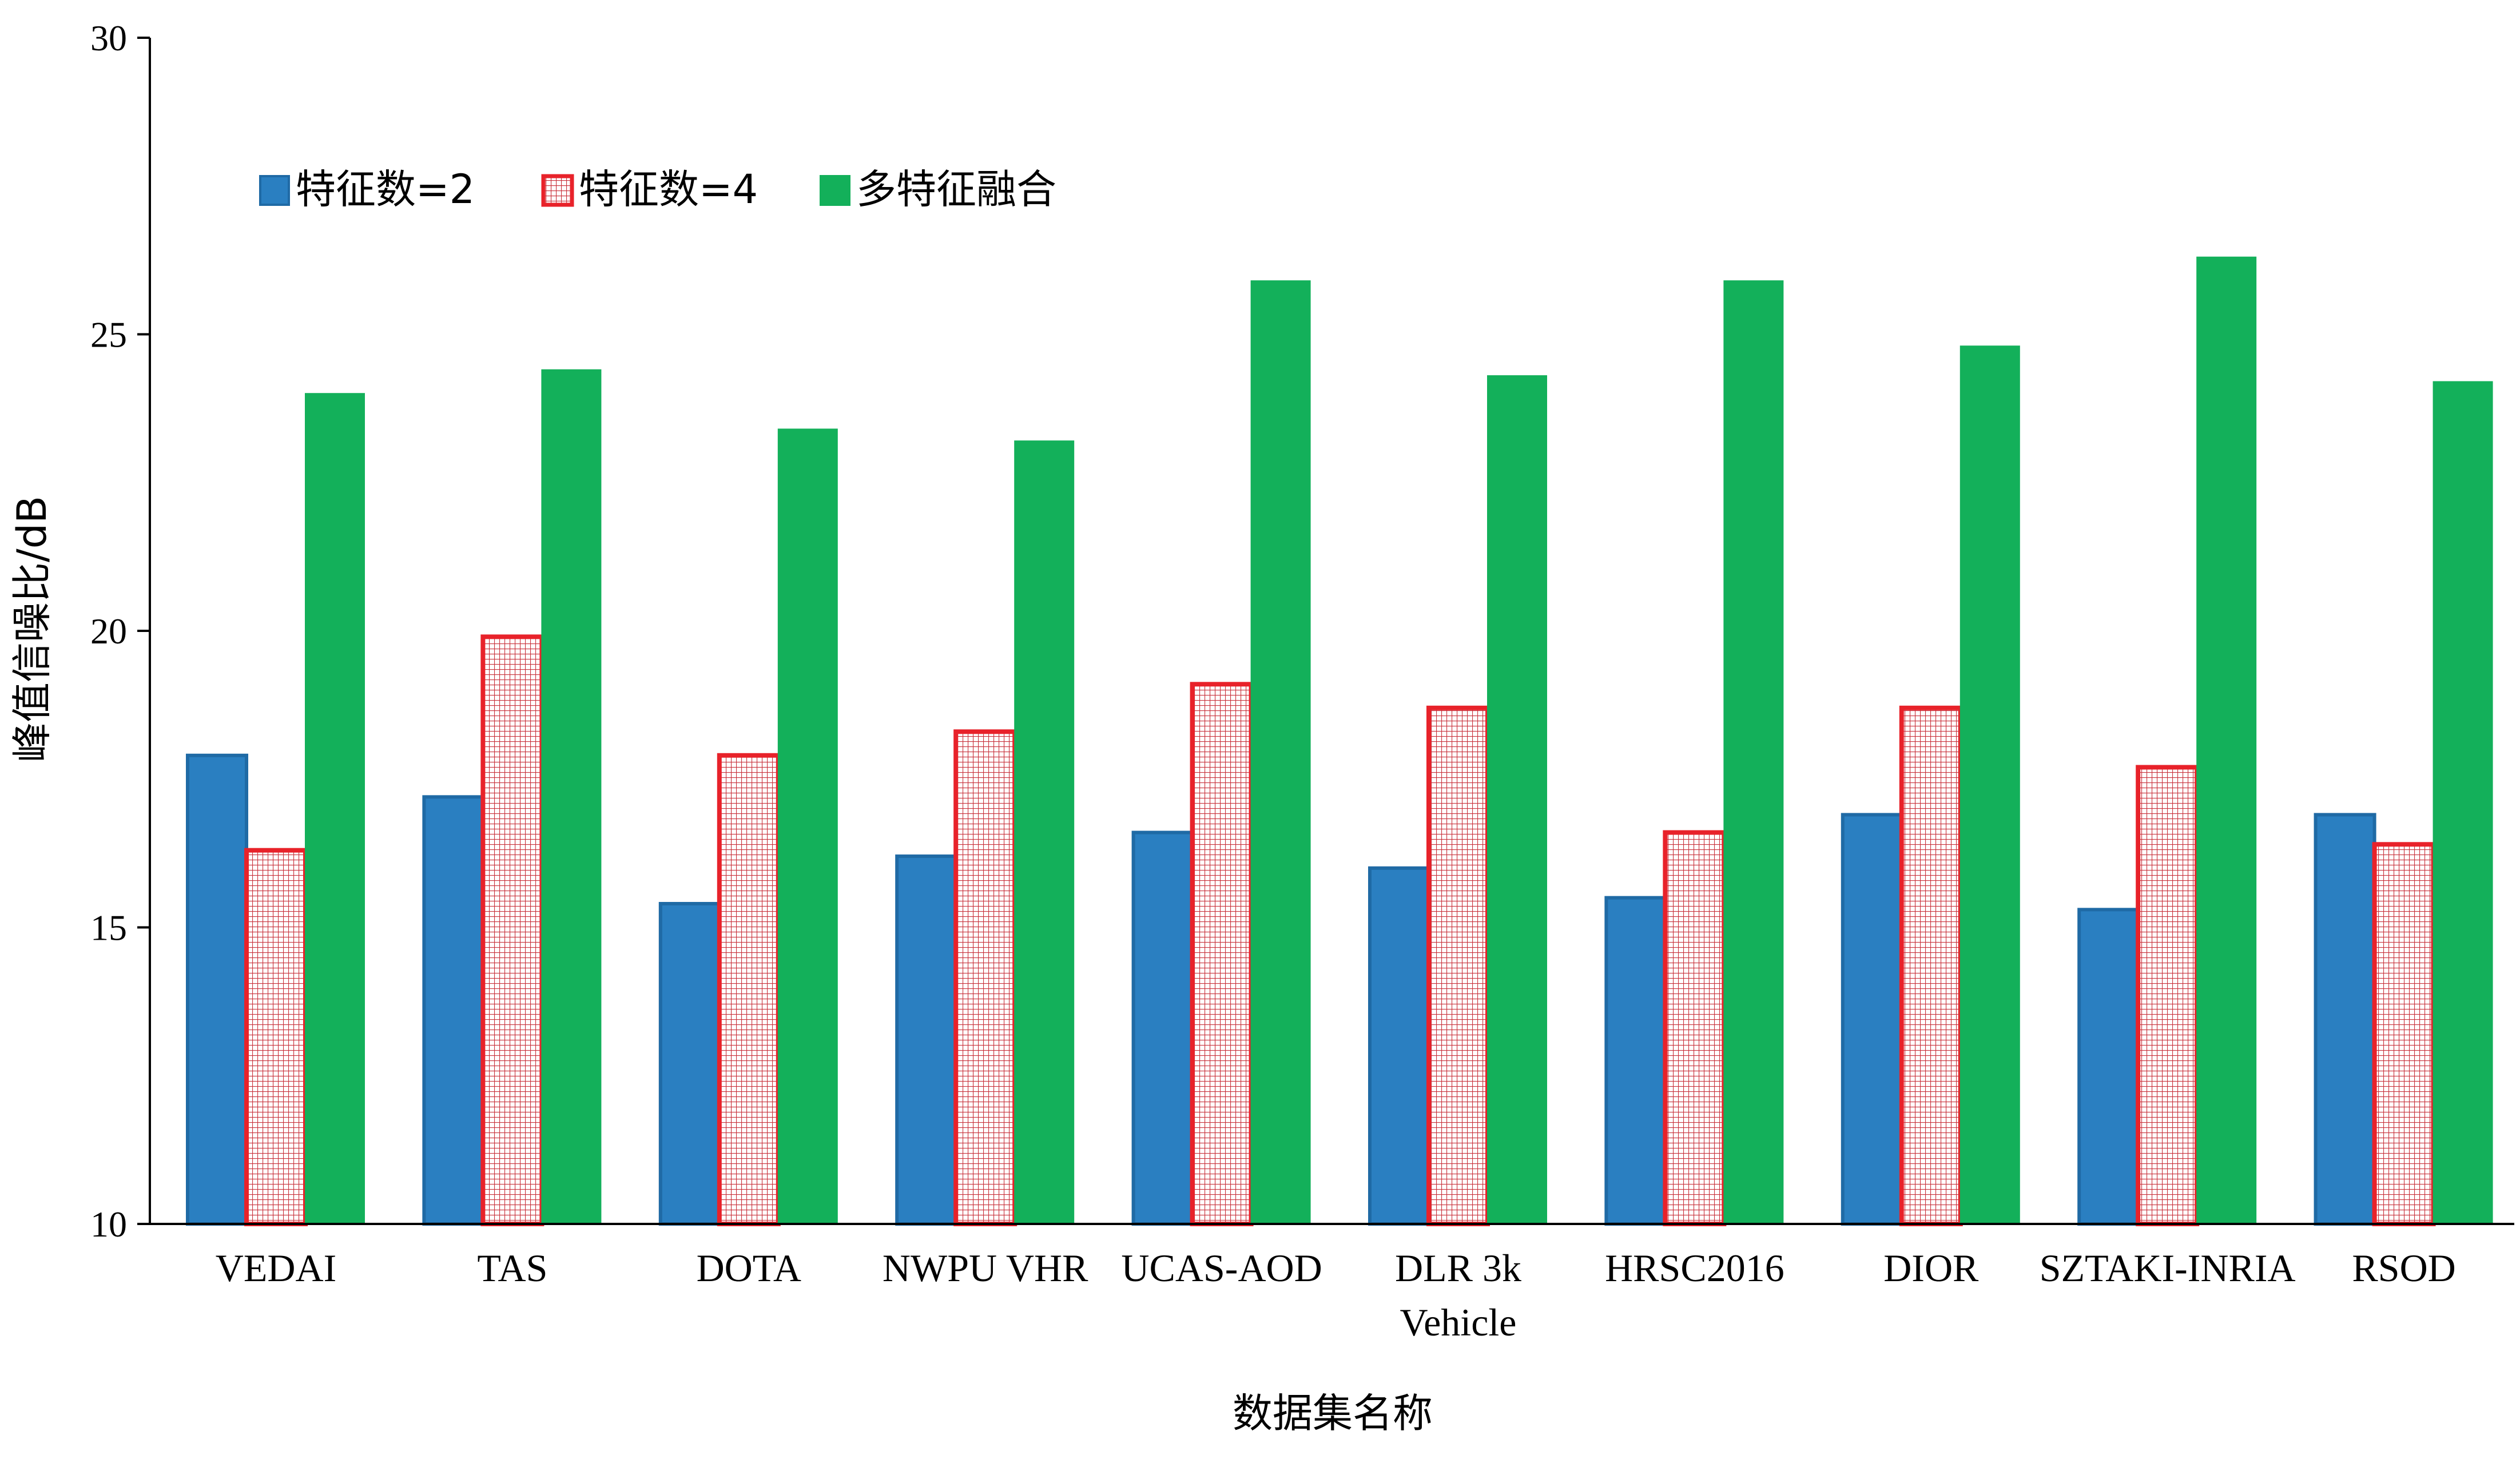  Describe the element at coordinates (668, 189) in the screenshot. I see `legend-label-2: 特征数=4` at that location.